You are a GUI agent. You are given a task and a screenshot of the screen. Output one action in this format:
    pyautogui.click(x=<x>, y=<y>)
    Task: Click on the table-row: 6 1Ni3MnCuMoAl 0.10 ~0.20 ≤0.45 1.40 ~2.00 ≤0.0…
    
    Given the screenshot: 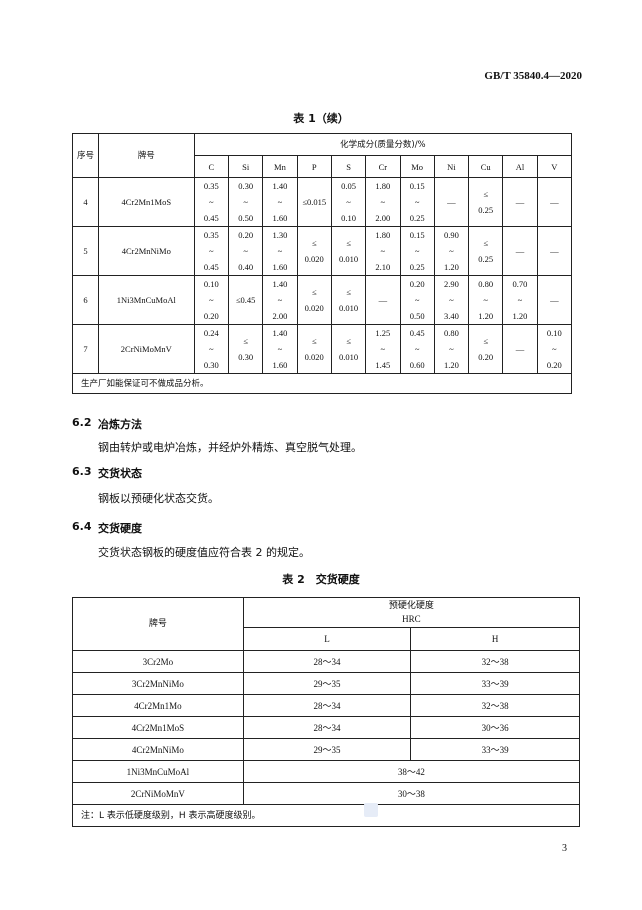 What is the action you would take?
    pyautogui.click(x=322, y=300)
    